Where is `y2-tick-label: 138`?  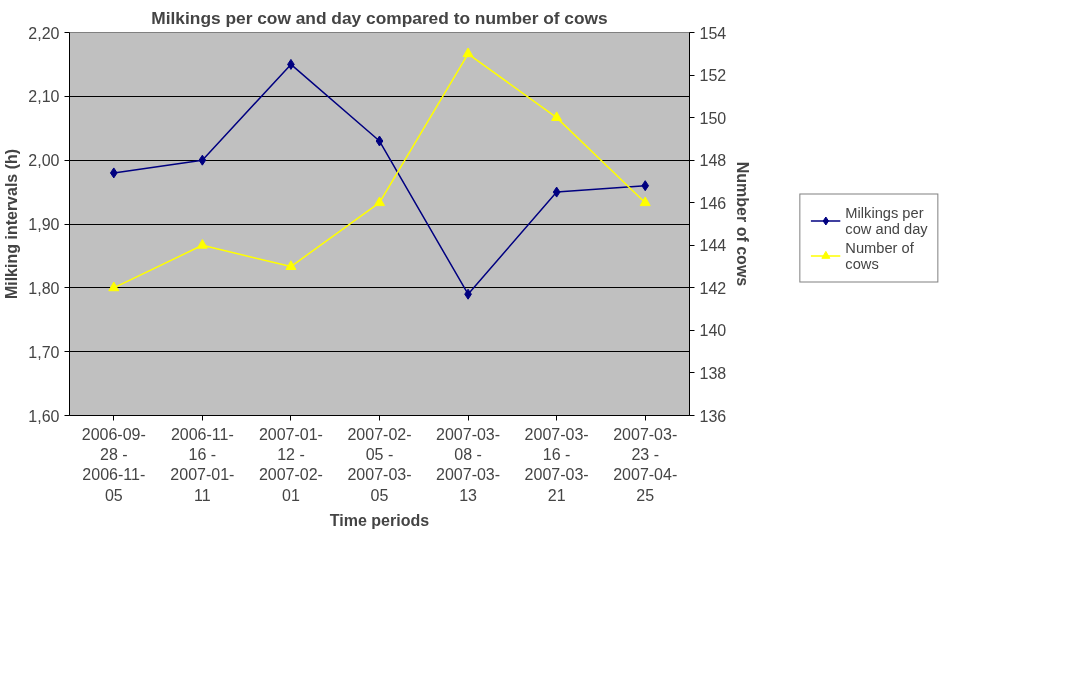
y2-tick-label: 138 is located at coordinates (713, 373).